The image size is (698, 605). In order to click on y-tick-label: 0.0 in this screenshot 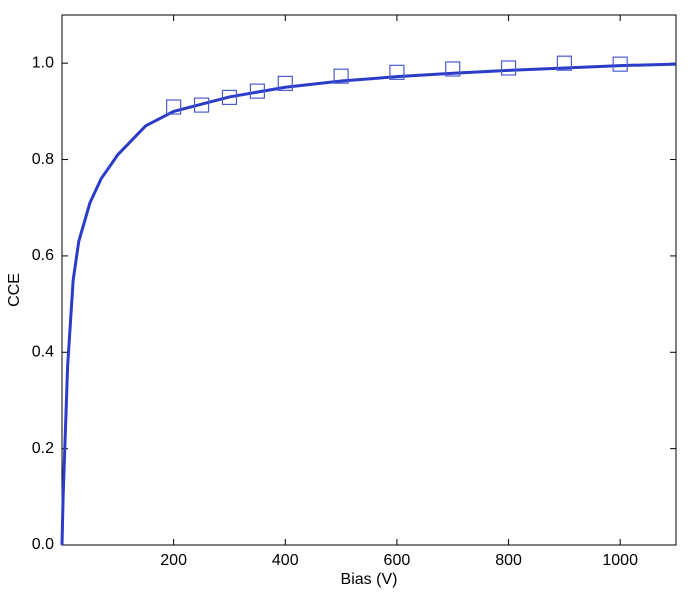, I will do `click(43, 544)`.